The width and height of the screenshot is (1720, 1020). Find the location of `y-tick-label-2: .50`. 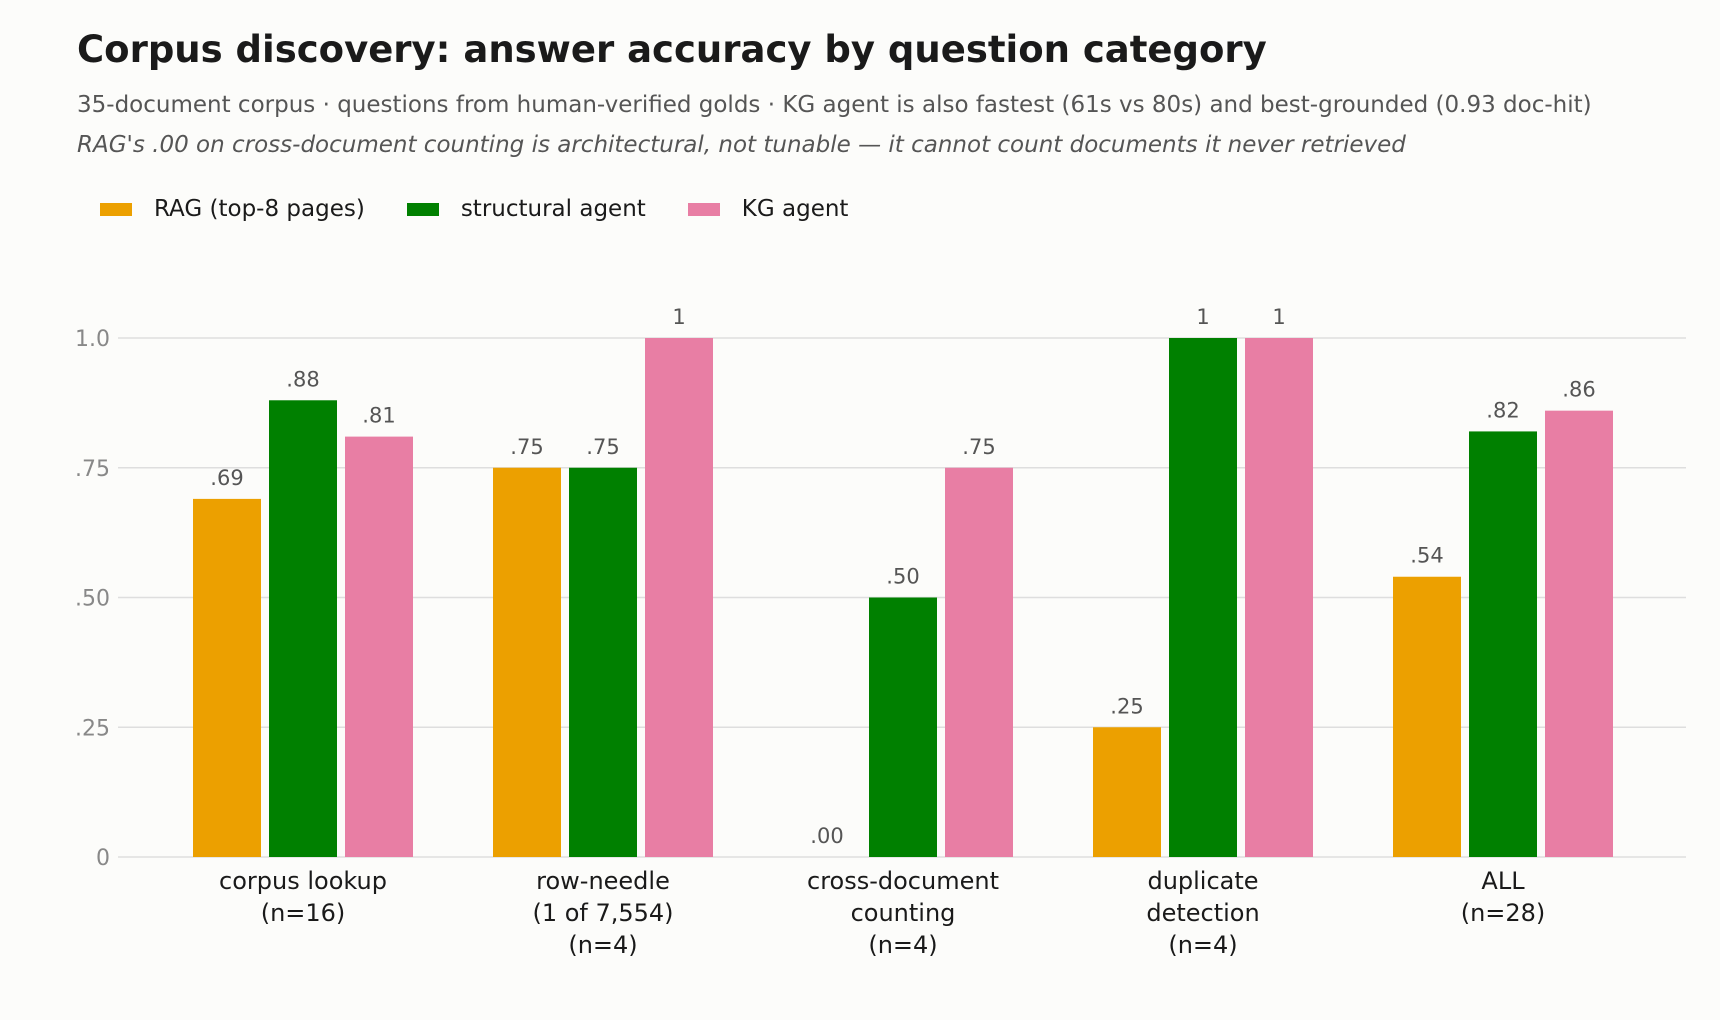

y-tick-label-2: .50 is located at coordinates (92, 599).